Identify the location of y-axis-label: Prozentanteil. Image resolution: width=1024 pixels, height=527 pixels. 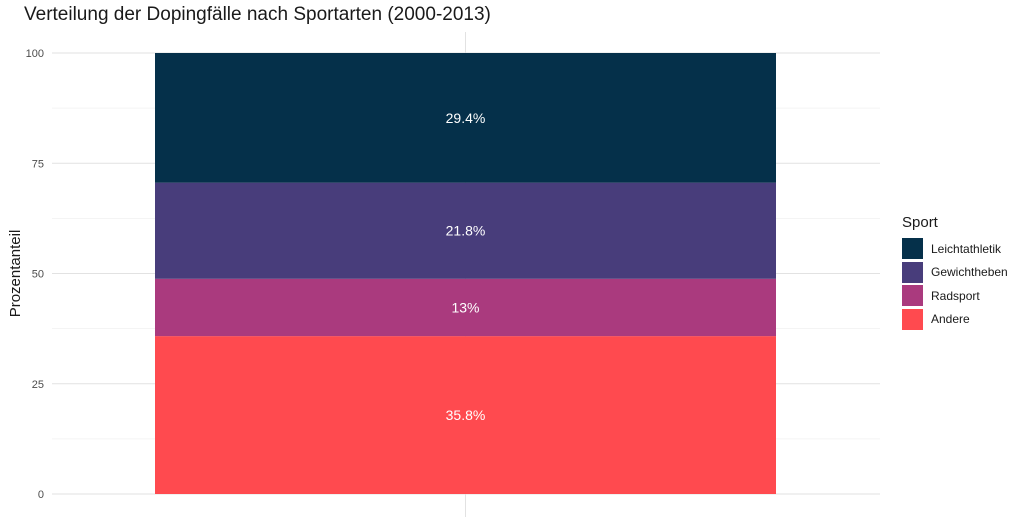
(15, 274).